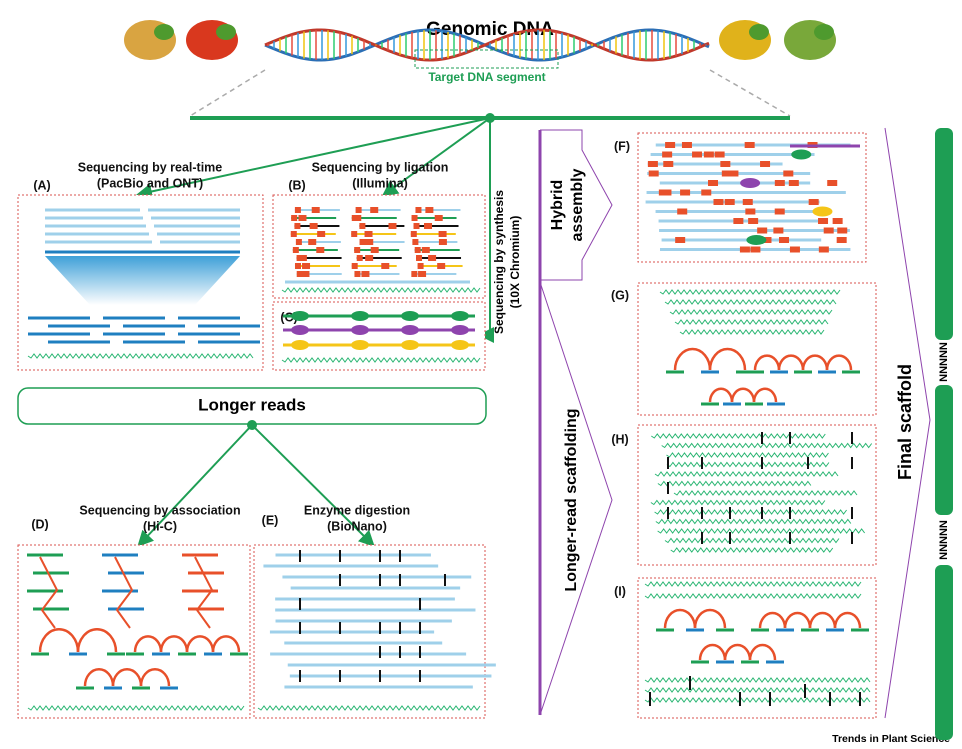  Describe the element at coordinates (487, 45) in the screenshot. I see `dna-strand` at that location.